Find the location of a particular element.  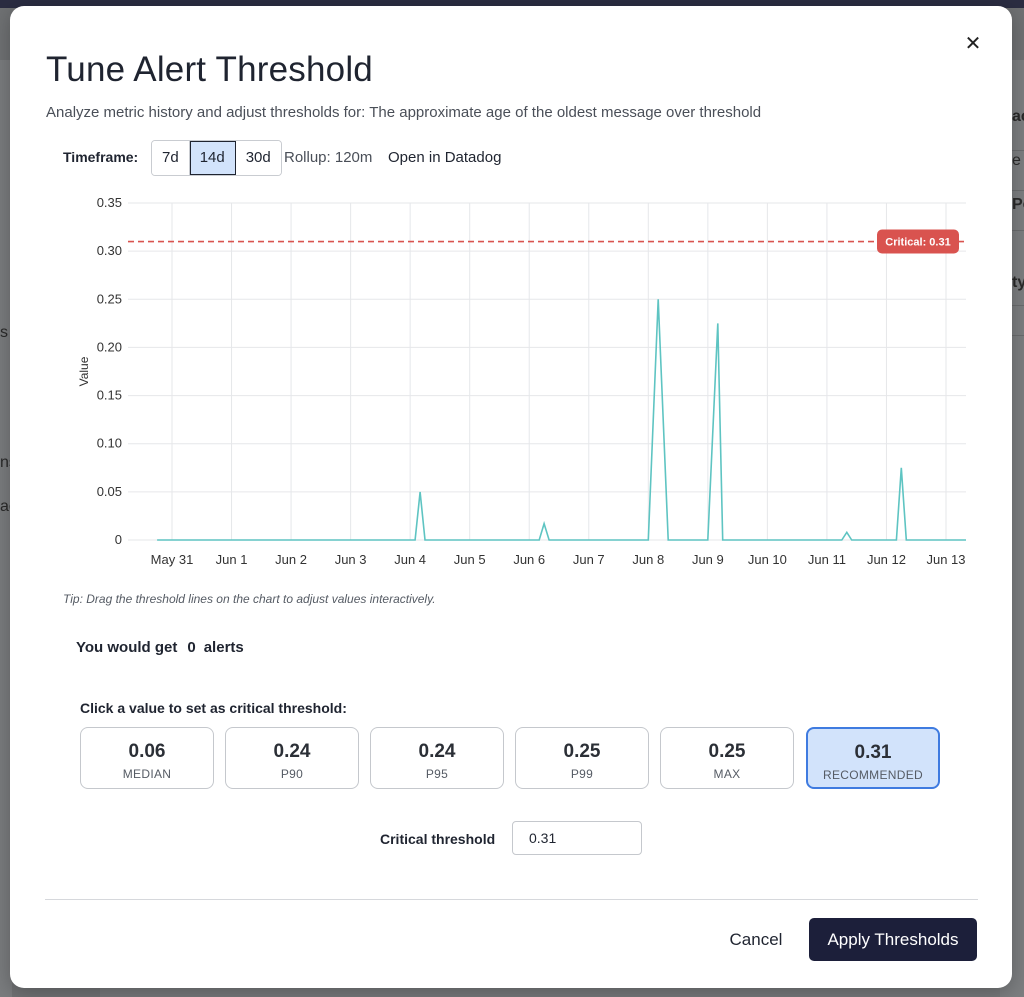

threshold-option-label: P90 is located at coordinates (292, 774).